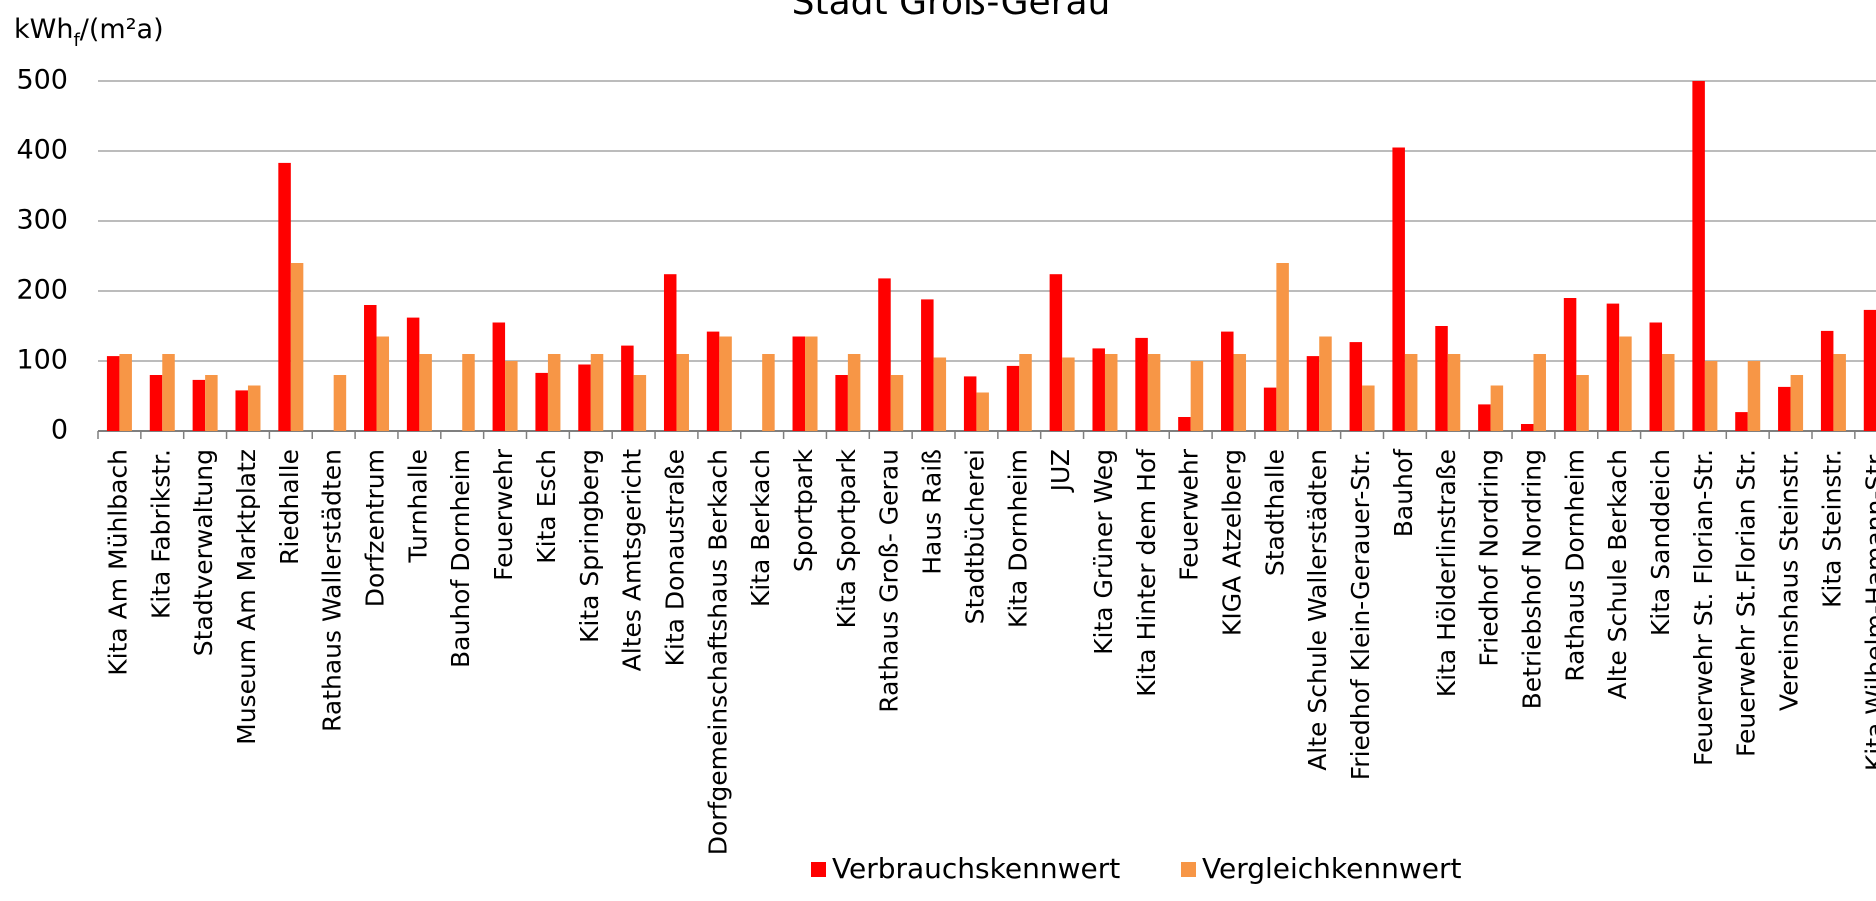 This screenshot has height=901, width=1876. I want to click on y-axis-label-part: f, so click(76, 40).